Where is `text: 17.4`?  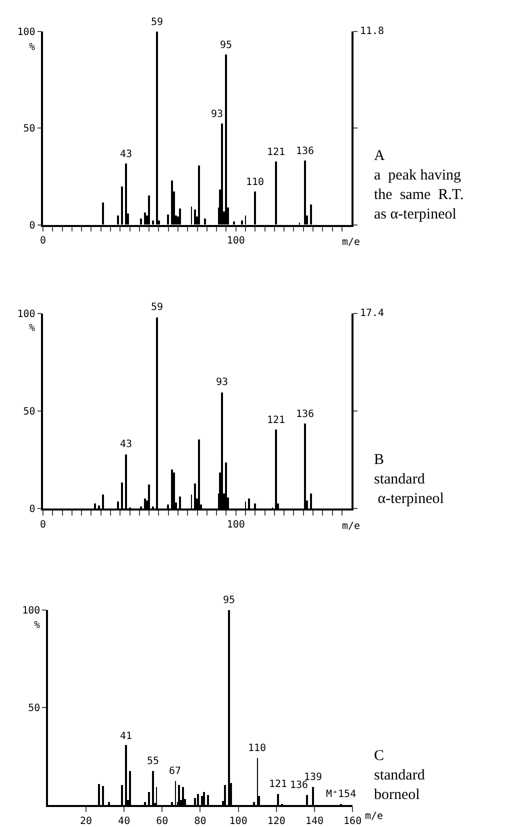
text: 17.4 is located at coordinates (372, 313).